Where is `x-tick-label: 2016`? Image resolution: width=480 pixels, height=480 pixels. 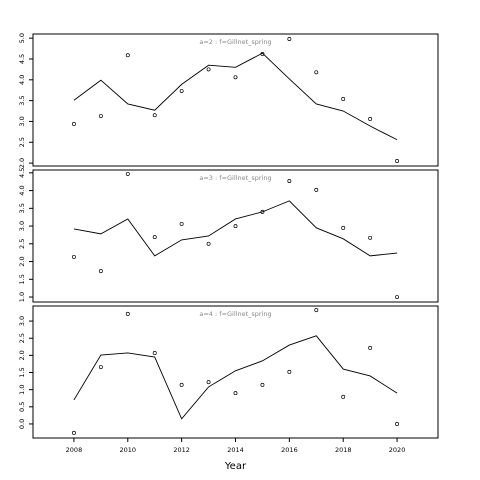
x-tick-label: 2016 is located at coordinates (289, 450).